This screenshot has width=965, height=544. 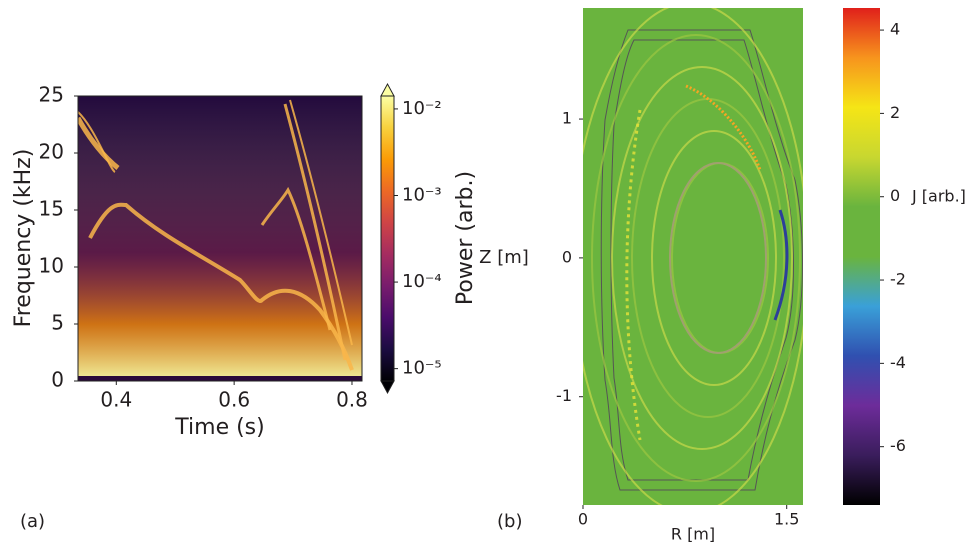 What do you see at coordinates (898, 362) in the screenshot?
I see `colorbar-tick-label: -4` at bounding box center [898, 362].